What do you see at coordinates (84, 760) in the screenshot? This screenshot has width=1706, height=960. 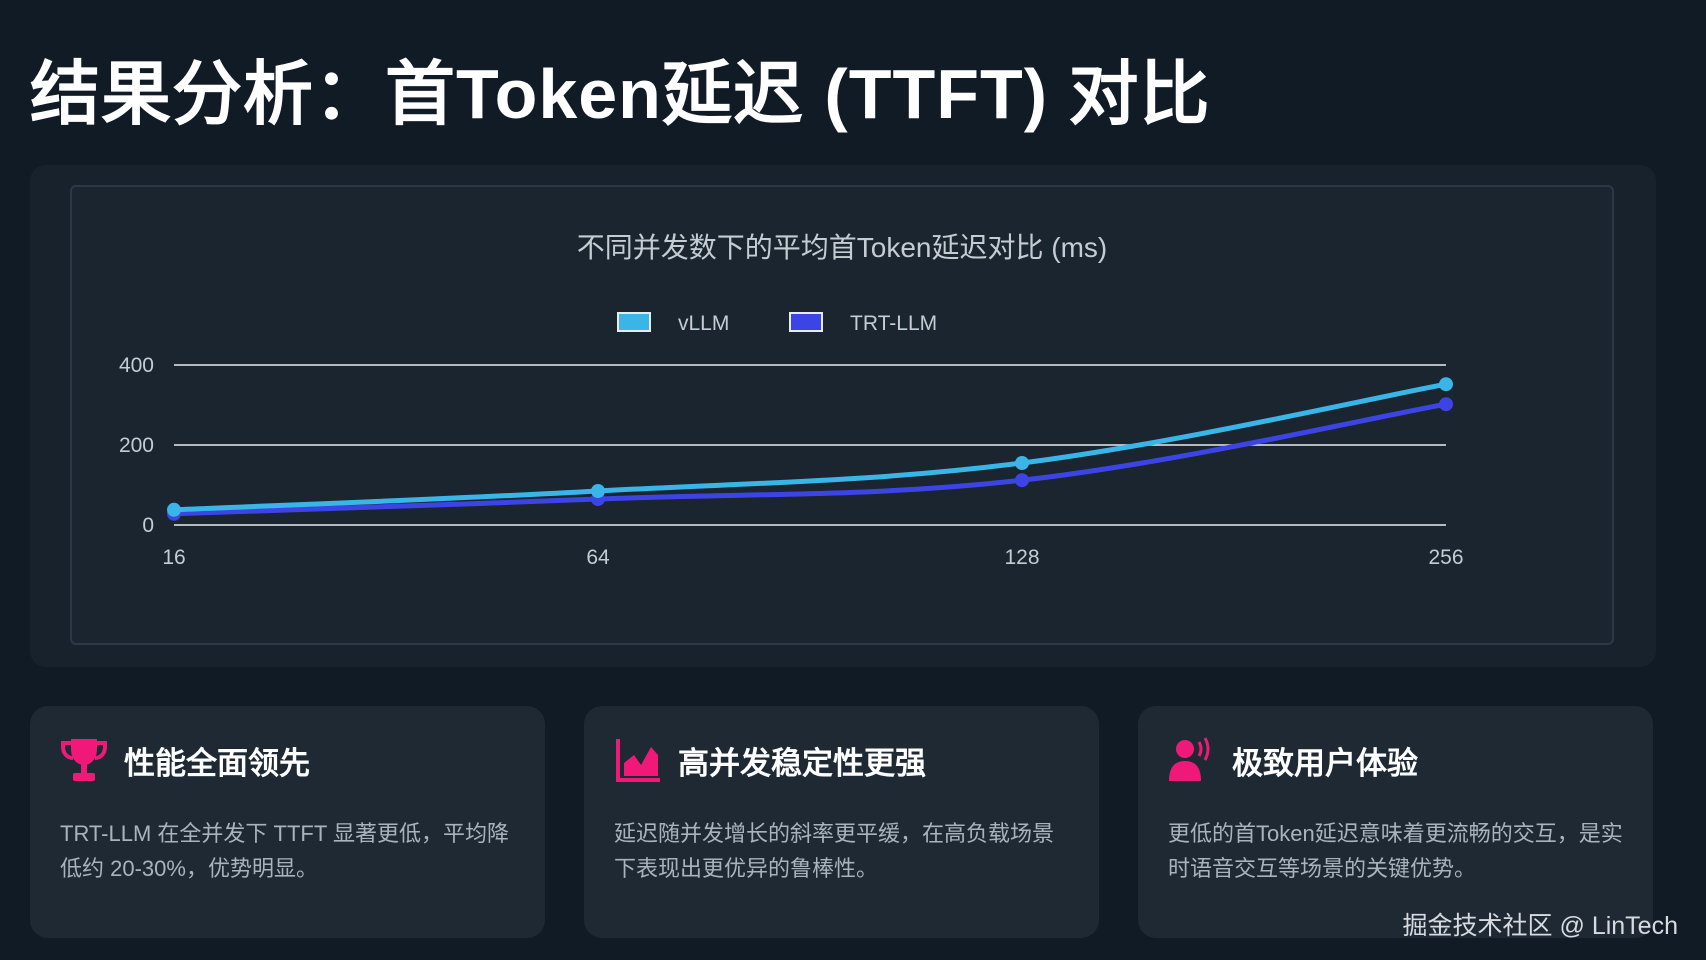 I see `trophy-icon` at bounding box center [84, 760].